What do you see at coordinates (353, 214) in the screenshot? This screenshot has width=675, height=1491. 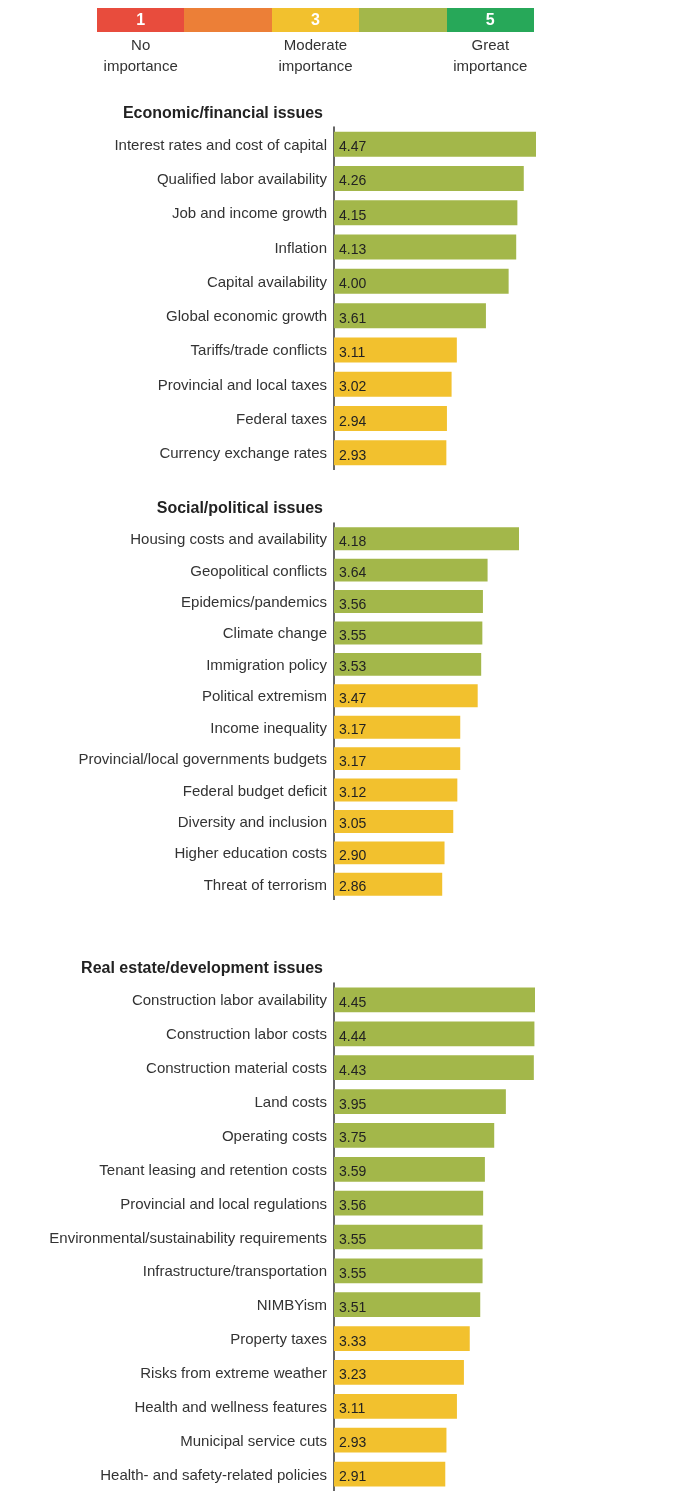 I see `data-label: 4.15` at bounding box center [353, 214].